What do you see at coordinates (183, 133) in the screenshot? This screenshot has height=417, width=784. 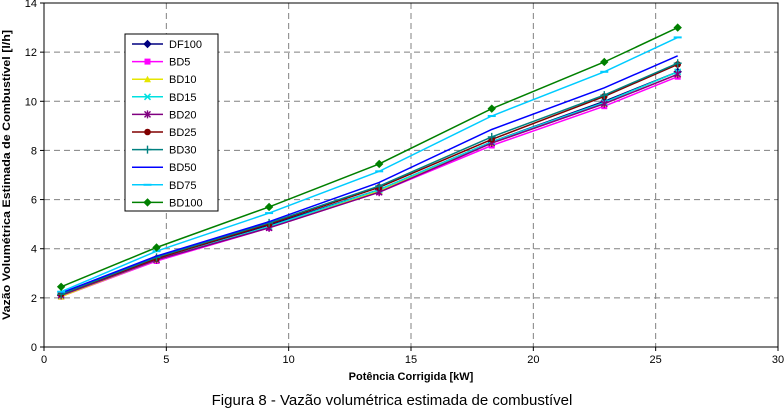 I see `legend-label: BD25` at bounding box center [183, 133].